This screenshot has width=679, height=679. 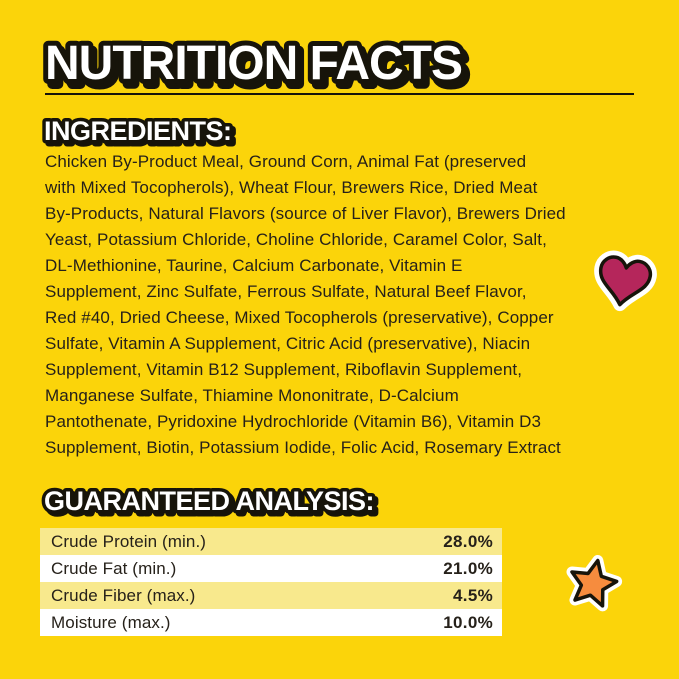 I want to click on star-fill, so click(x=594, y=583).